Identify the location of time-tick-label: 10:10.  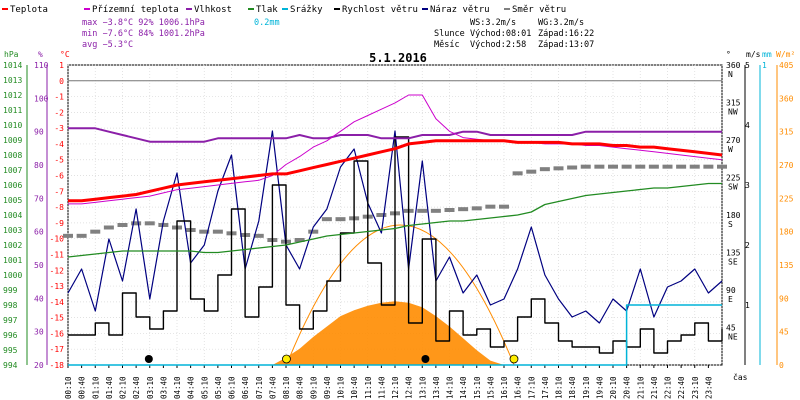
(341, 387).